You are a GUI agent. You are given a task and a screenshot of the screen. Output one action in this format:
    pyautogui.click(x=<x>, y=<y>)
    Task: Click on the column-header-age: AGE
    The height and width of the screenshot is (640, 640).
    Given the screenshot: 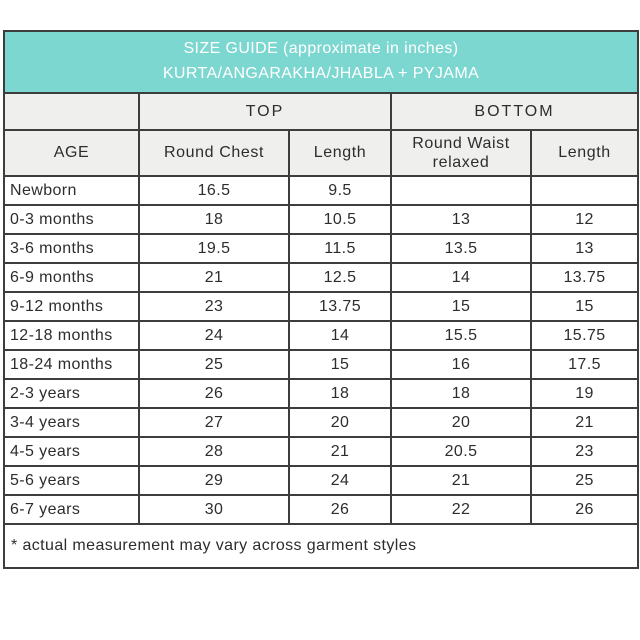 What is the action you would take?
    pyautogui.click(x=71, y=153)
    